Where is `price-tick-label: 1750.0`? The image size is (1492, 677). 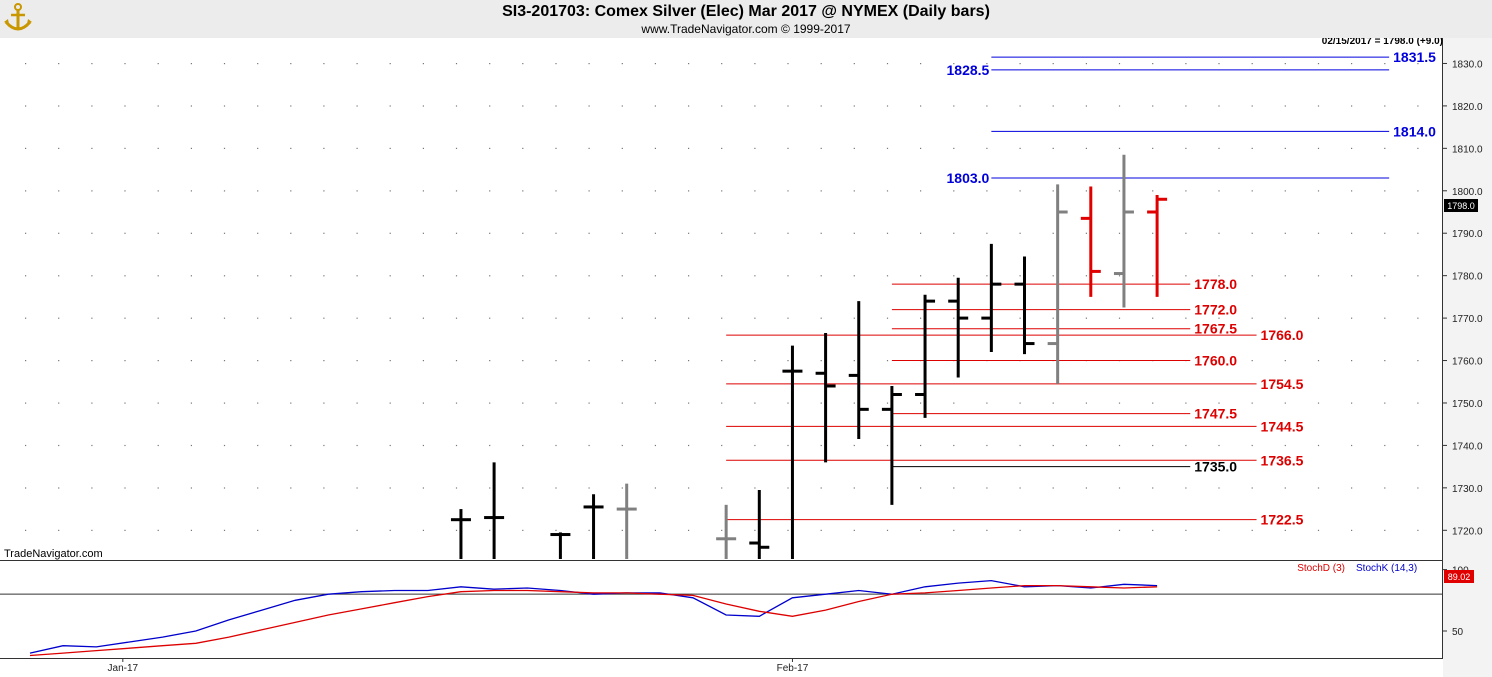 price-tick-label: 1750.0 is located at coordinates (1467, 404).